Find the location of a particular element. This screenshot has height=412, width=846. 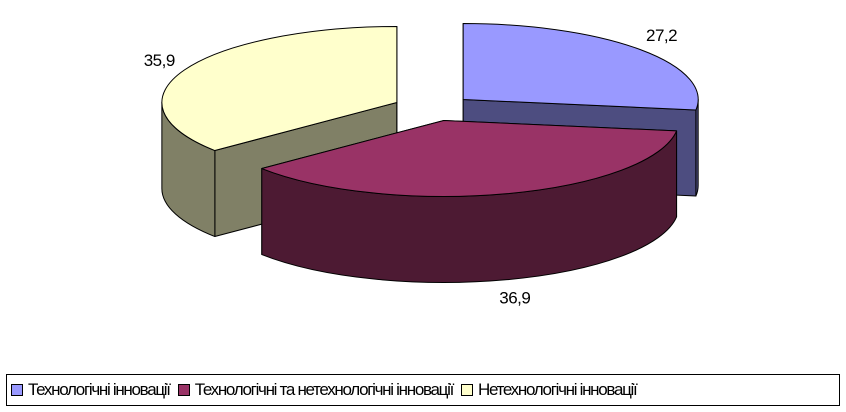

legend-label: Нетехнологічні інновації is located at coordinates (558, 389).